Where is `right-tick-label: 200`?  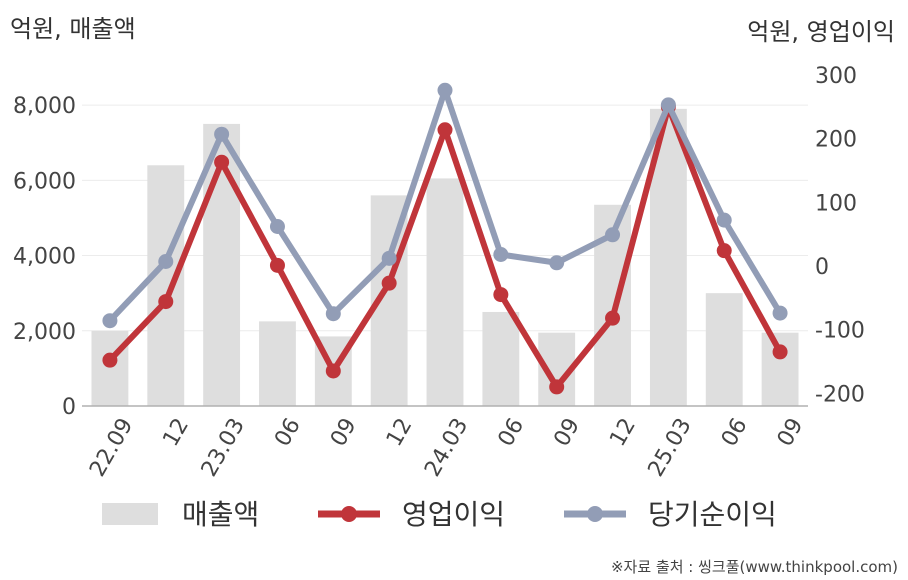
right-tick-label: 200 is located at coordinates (836, 140).